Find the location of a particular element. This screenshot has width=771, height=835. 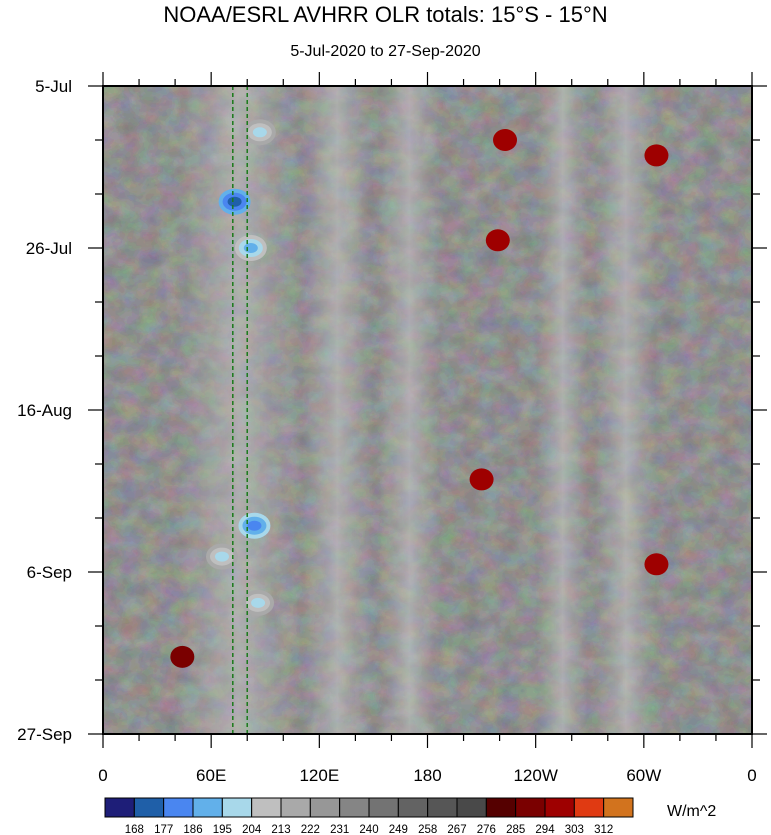

y-tick-label: 26-Jul is located at coordinates (49, 248).